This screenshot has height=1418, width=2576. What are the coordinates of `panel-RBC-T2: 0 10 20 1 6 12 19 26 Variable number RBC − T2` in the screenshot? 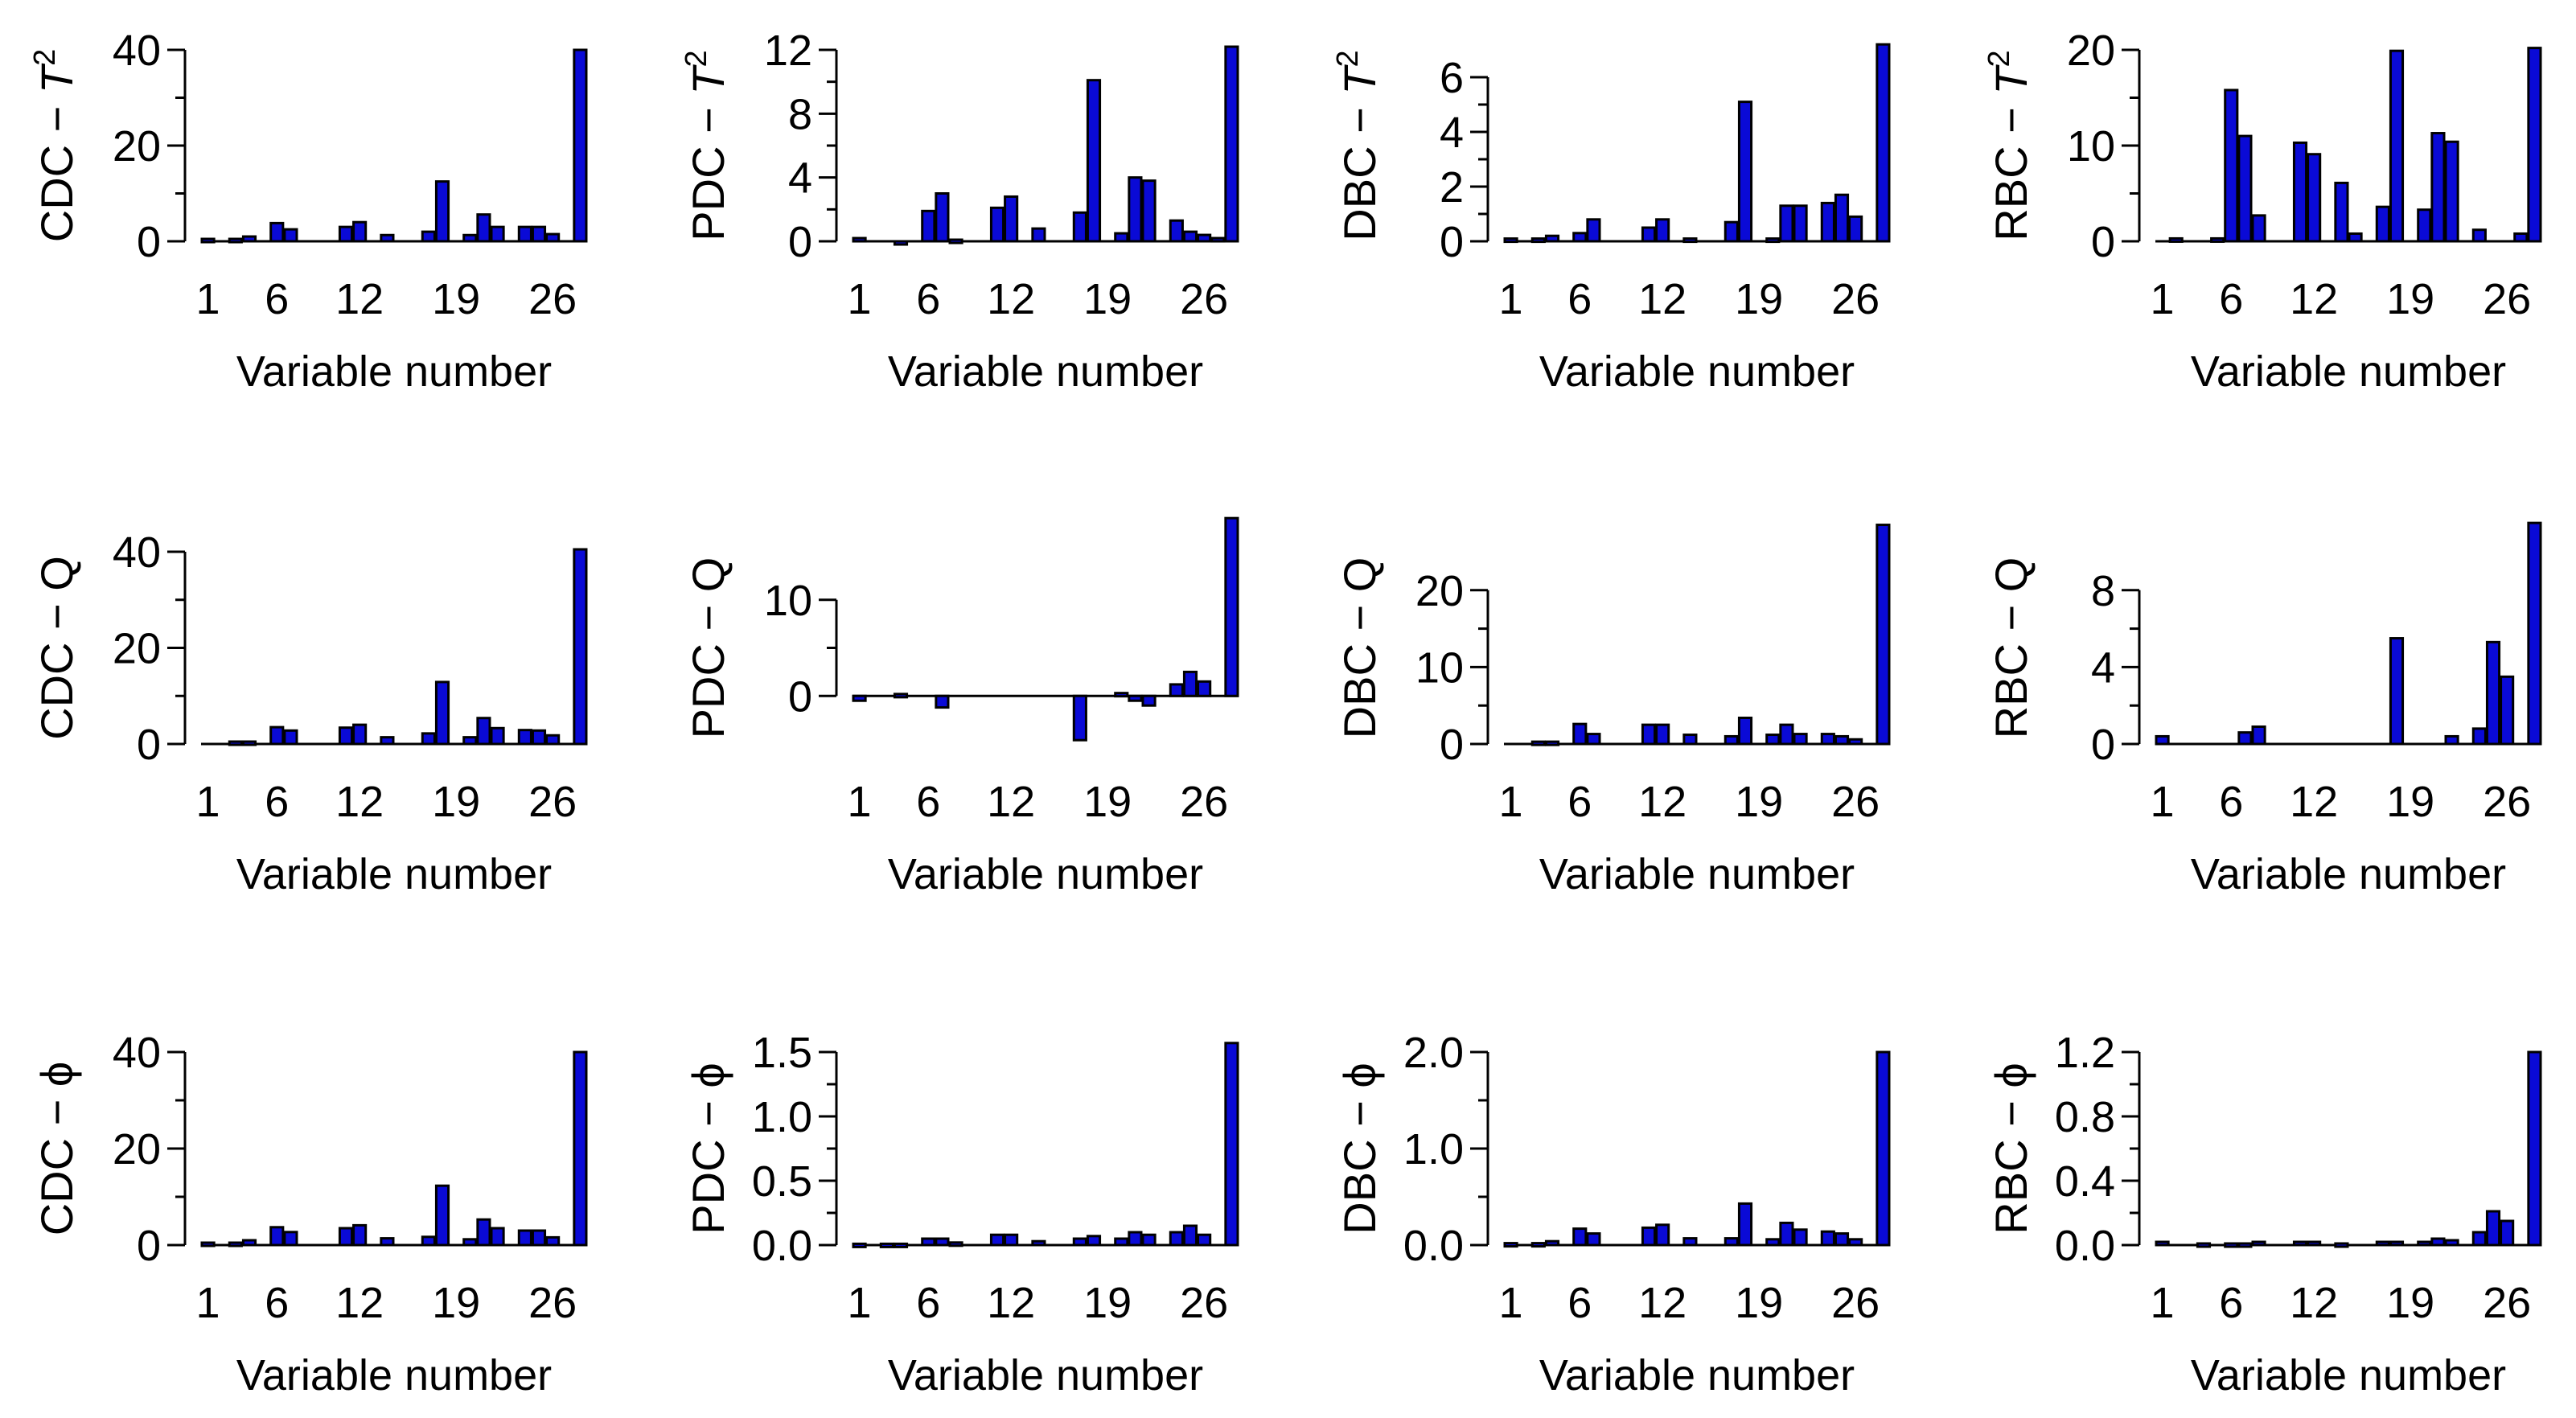 It's located at (2262, 211).